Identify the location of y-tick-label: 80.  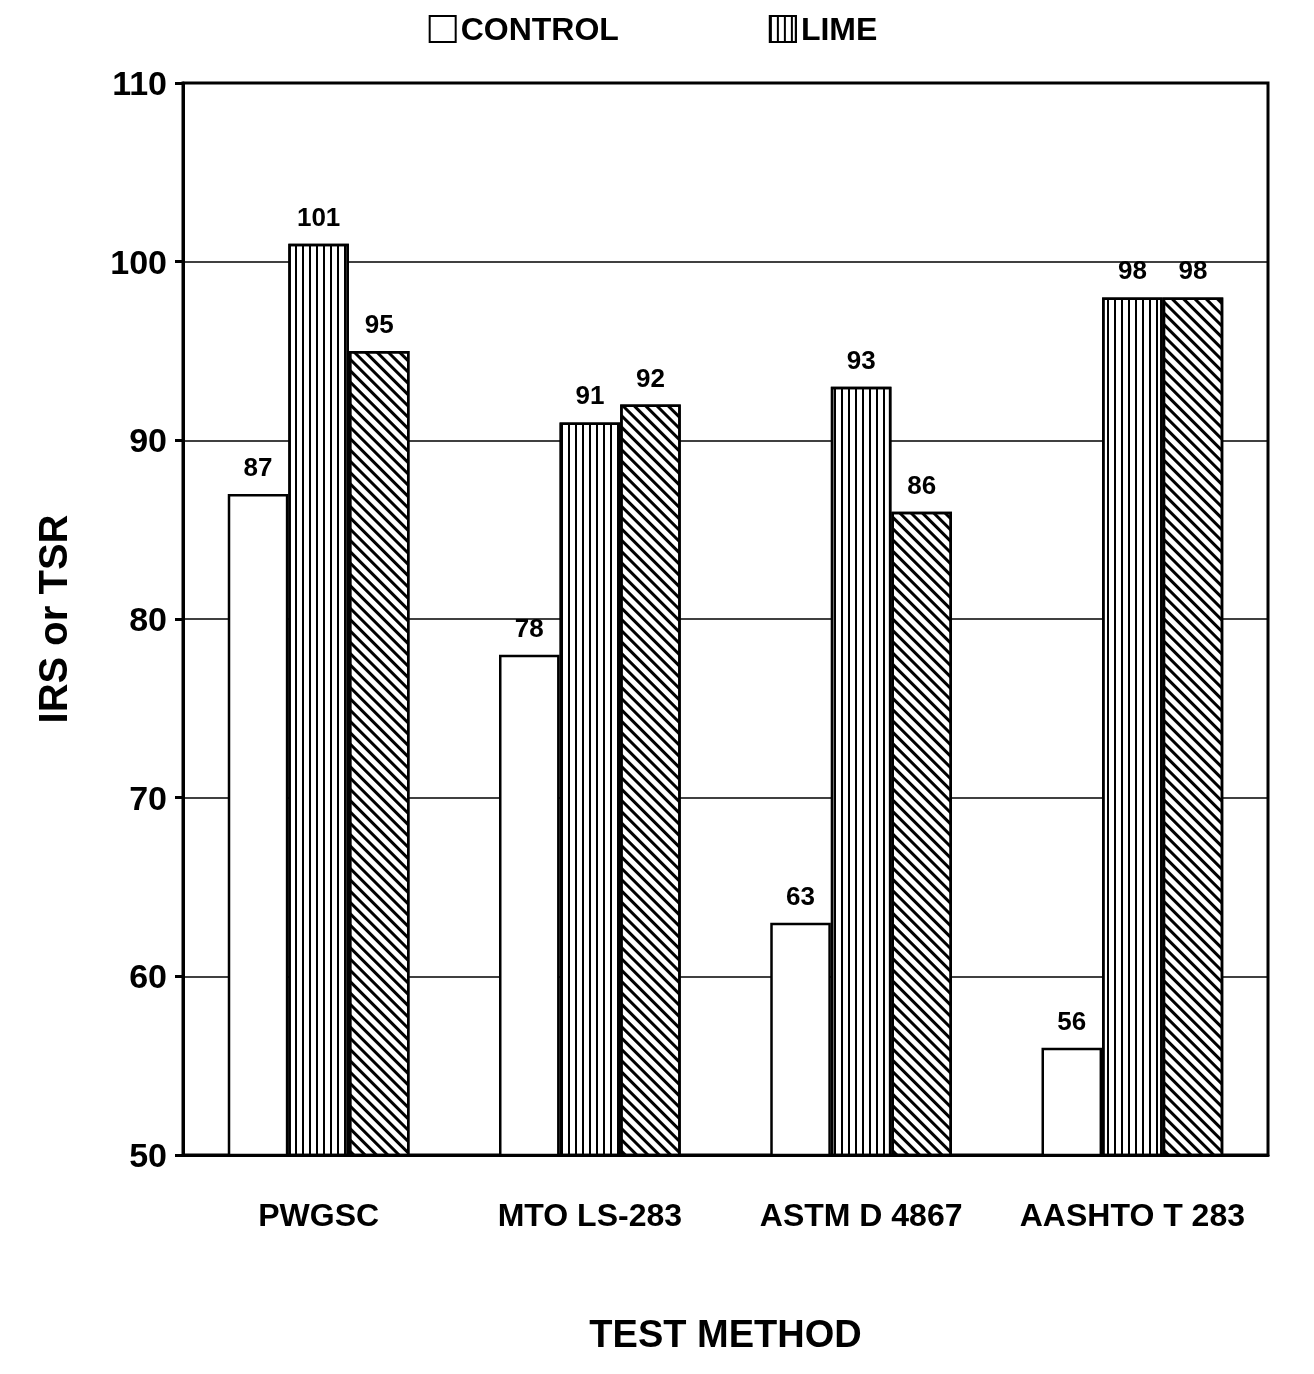
(148, 619).